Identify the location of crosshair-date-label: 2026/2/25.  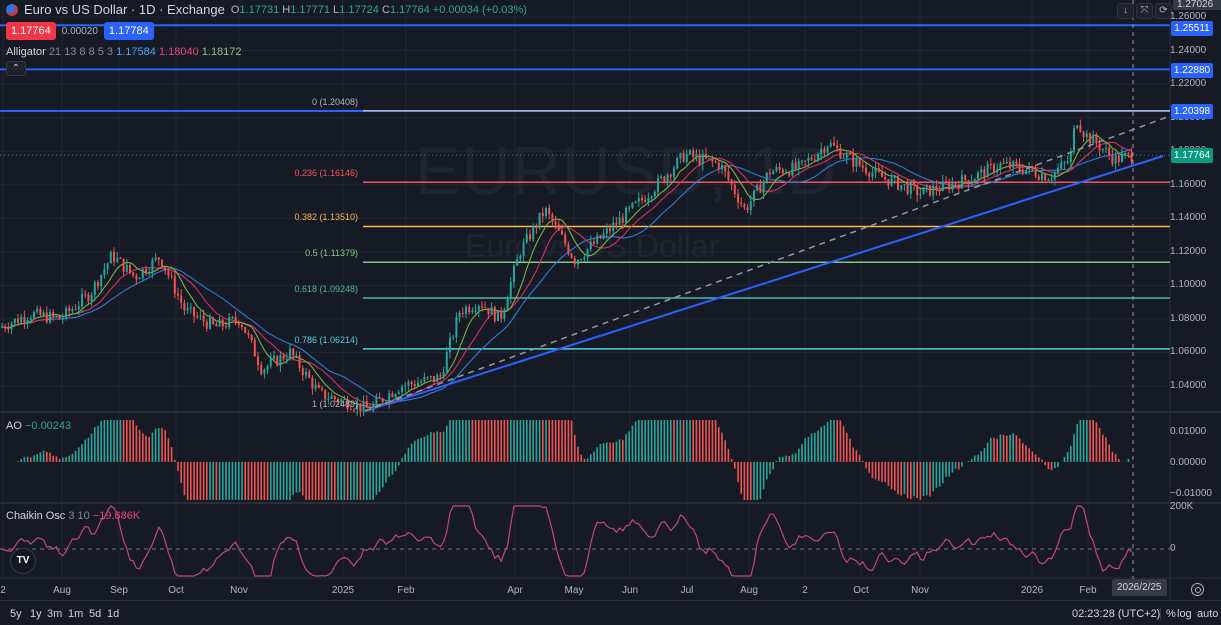
(1139, 587).